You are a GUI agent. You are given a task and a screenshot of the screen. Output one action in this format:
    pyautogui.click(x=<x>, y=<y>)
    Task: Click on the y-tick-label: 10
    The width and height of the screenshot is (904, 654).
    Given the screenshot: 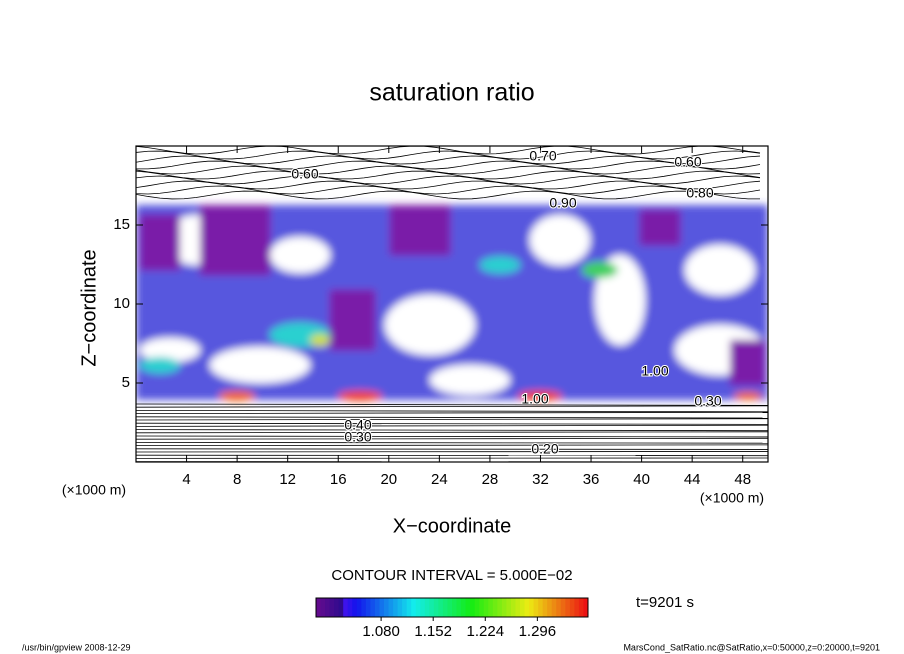 What is the action you would take?
    pyautogui.click(x=121, y=303)
    